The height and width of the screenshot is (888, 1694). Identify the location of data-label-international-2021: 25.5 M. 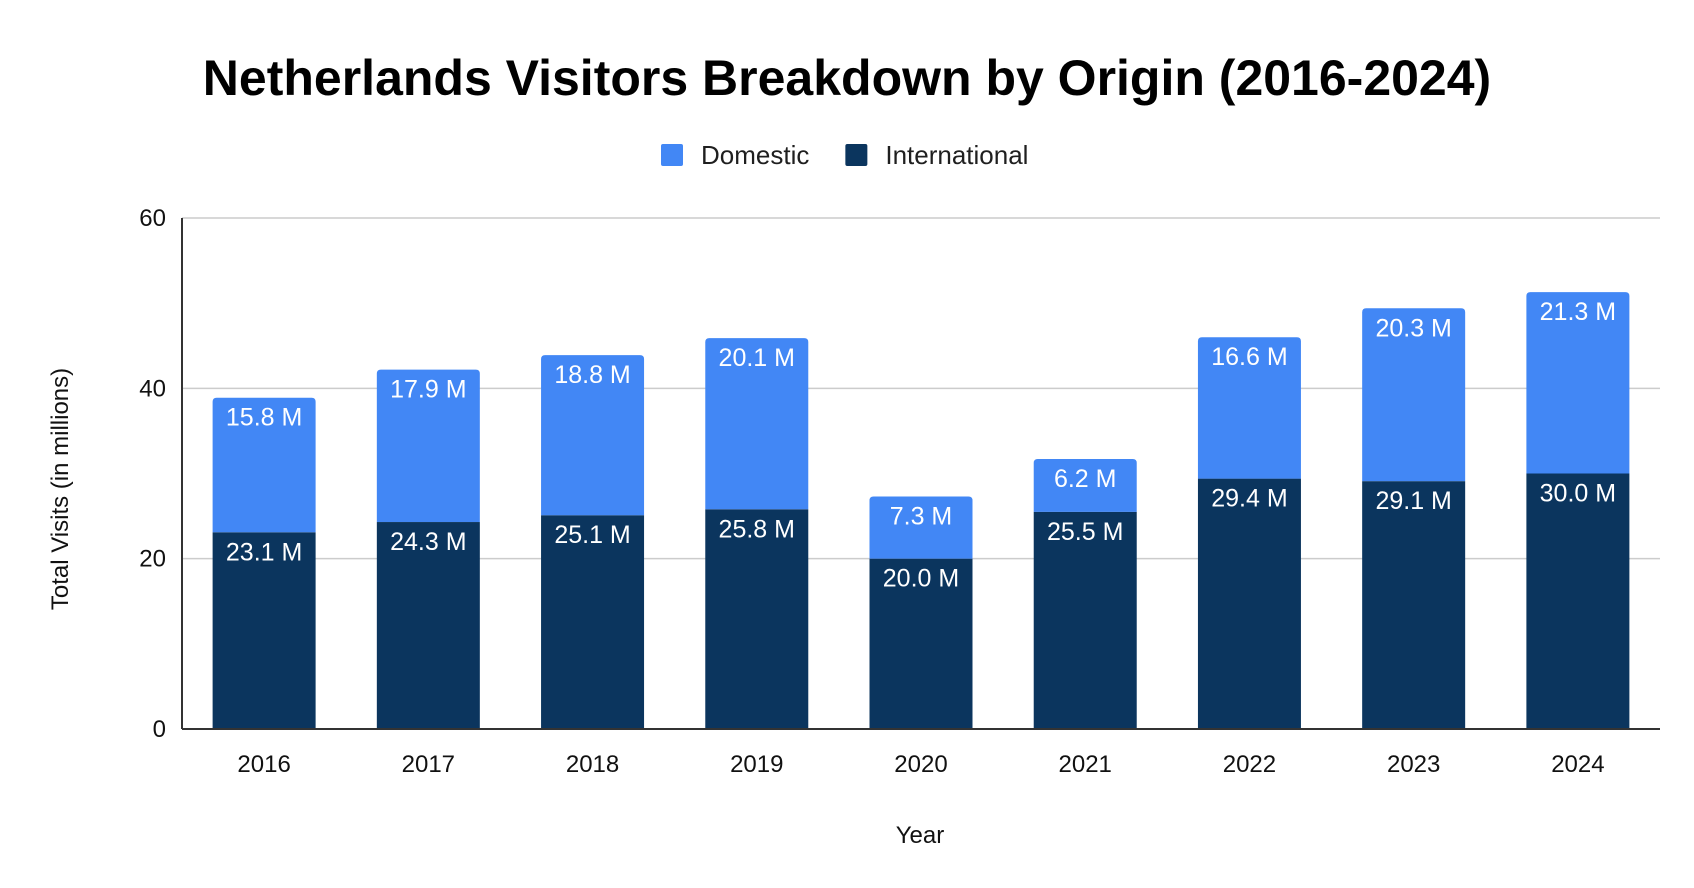
(1085, 532).